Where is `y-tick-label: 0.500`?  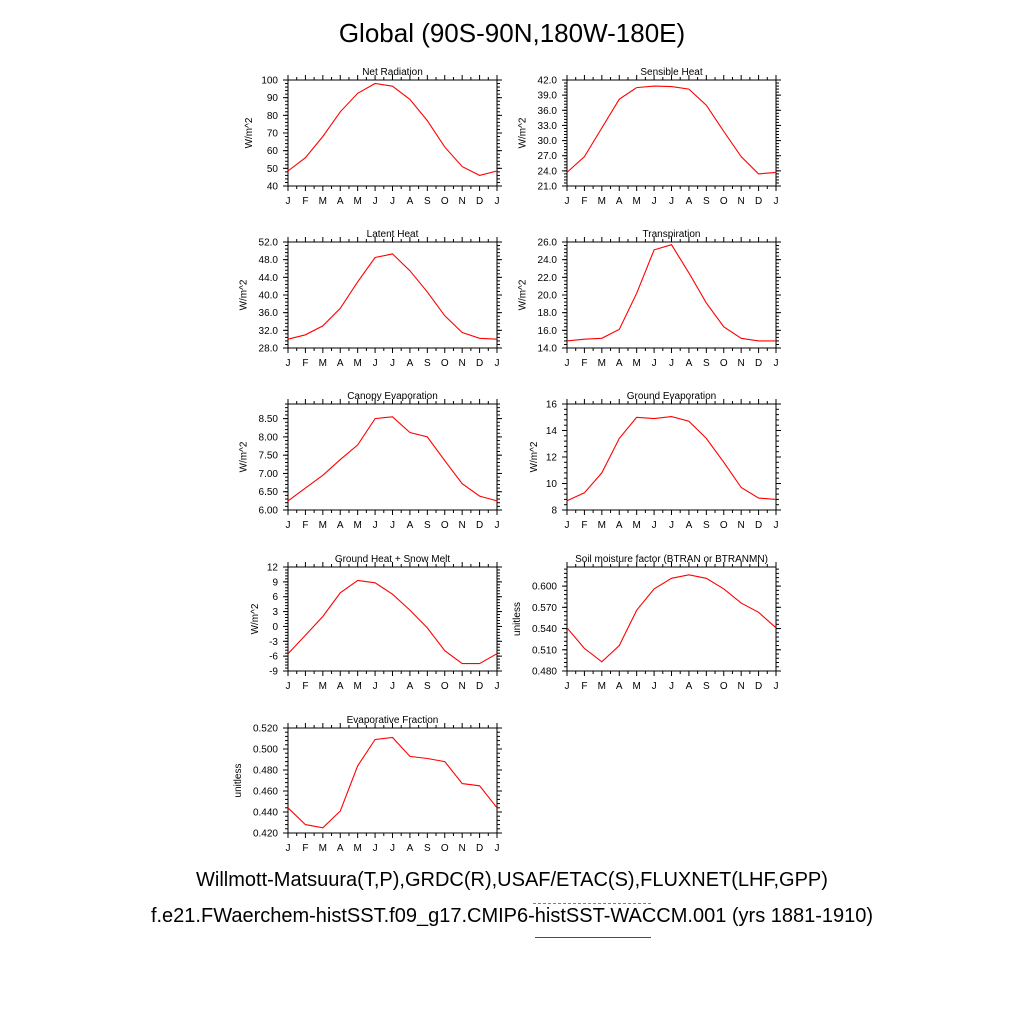
y-tick-label: 0.500 is located at coordinates (265, 750).